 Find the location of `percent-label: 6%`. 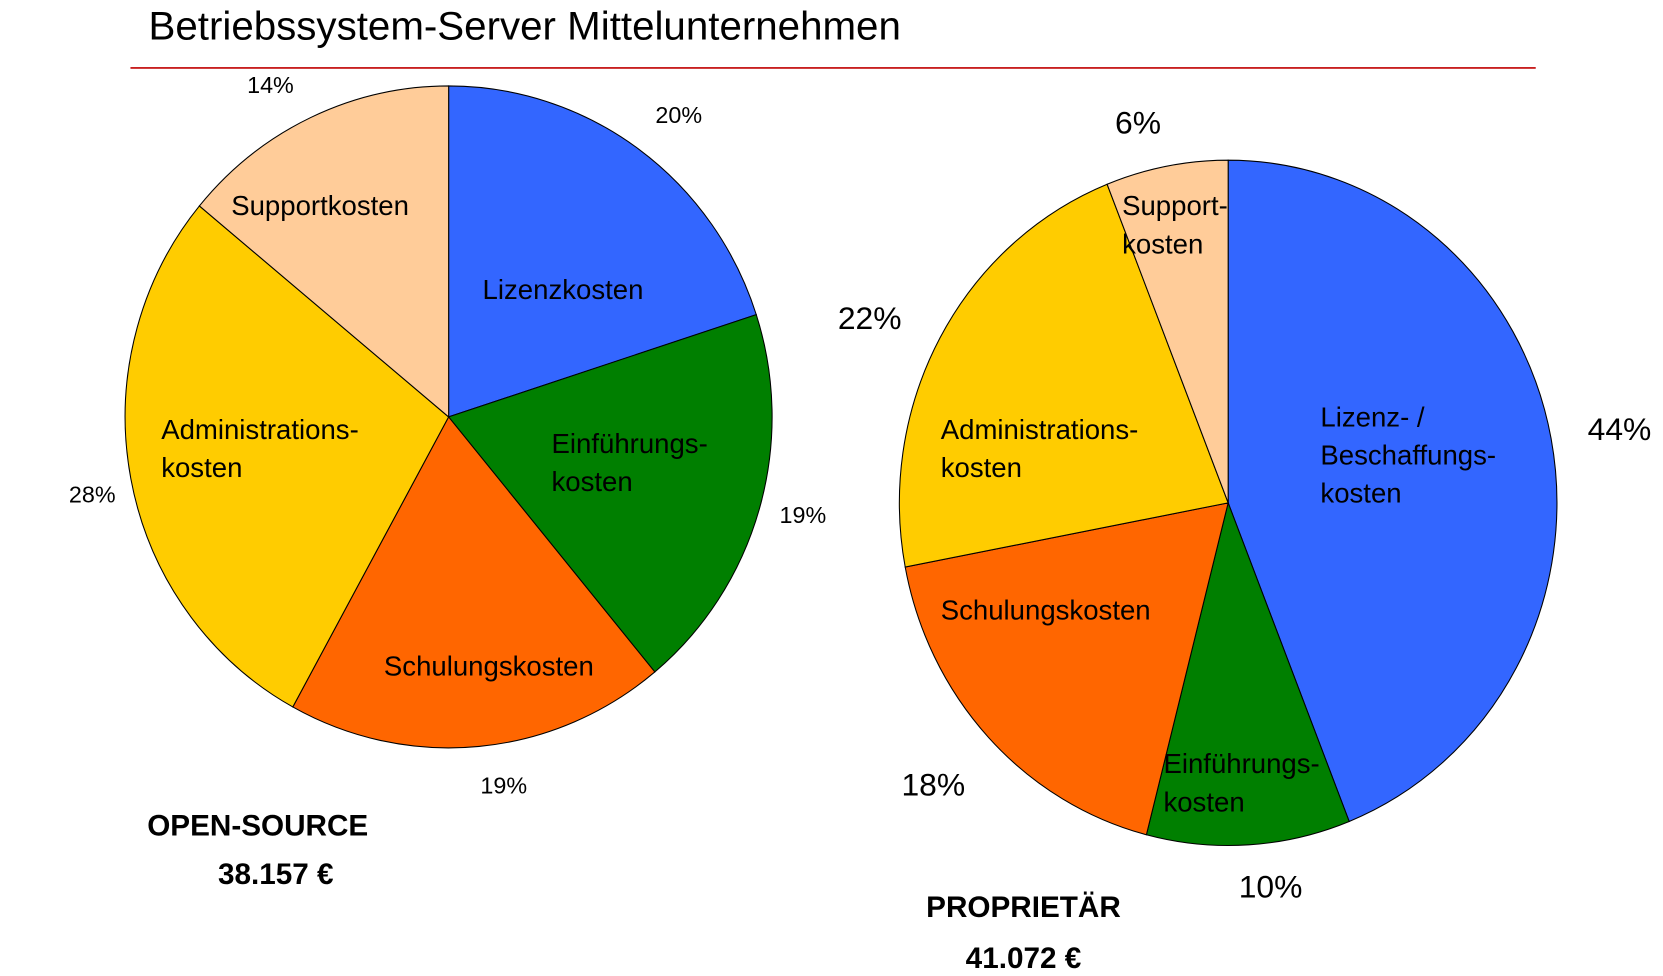

percent-label: 6% is located at coordinates (1138, 123).